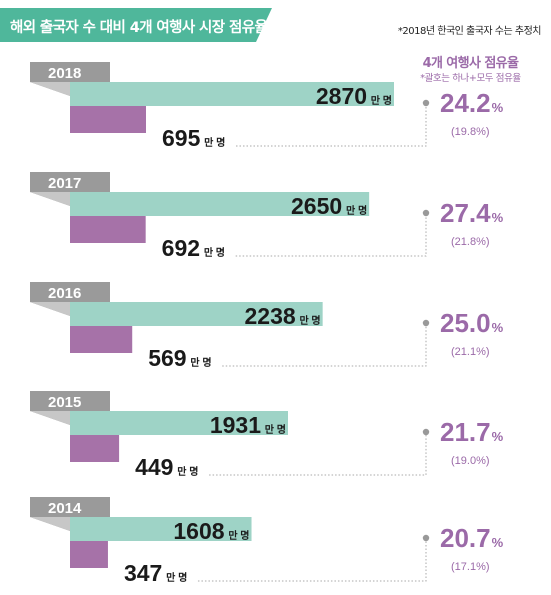  I want to click on agency-value: 347, so click(143, 573).